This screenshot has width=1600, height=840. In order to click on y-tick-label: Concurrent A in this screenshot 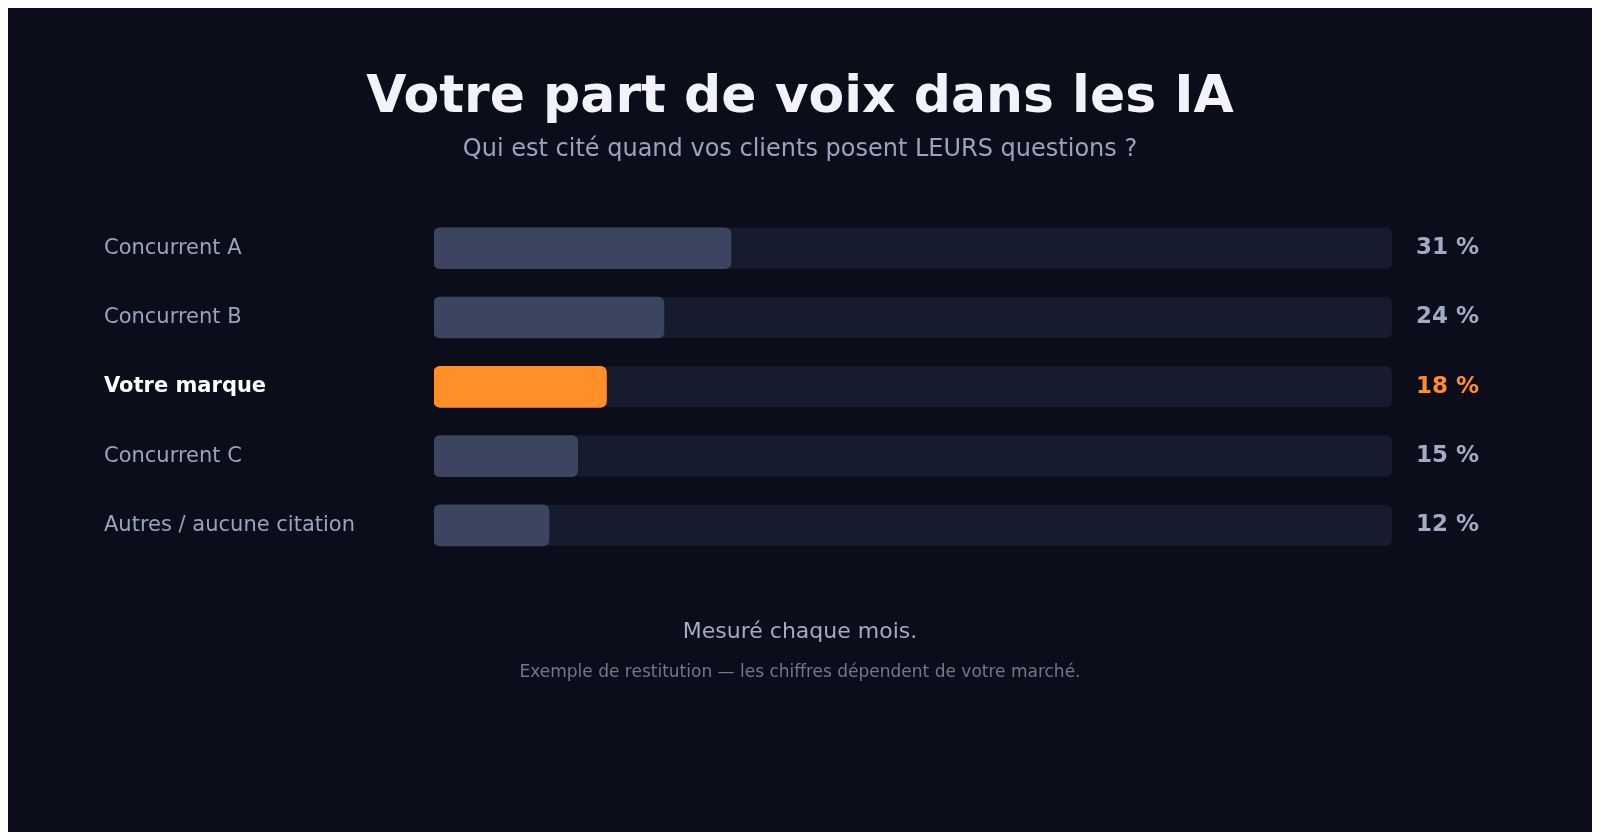, I will do `click(173, 246)`.